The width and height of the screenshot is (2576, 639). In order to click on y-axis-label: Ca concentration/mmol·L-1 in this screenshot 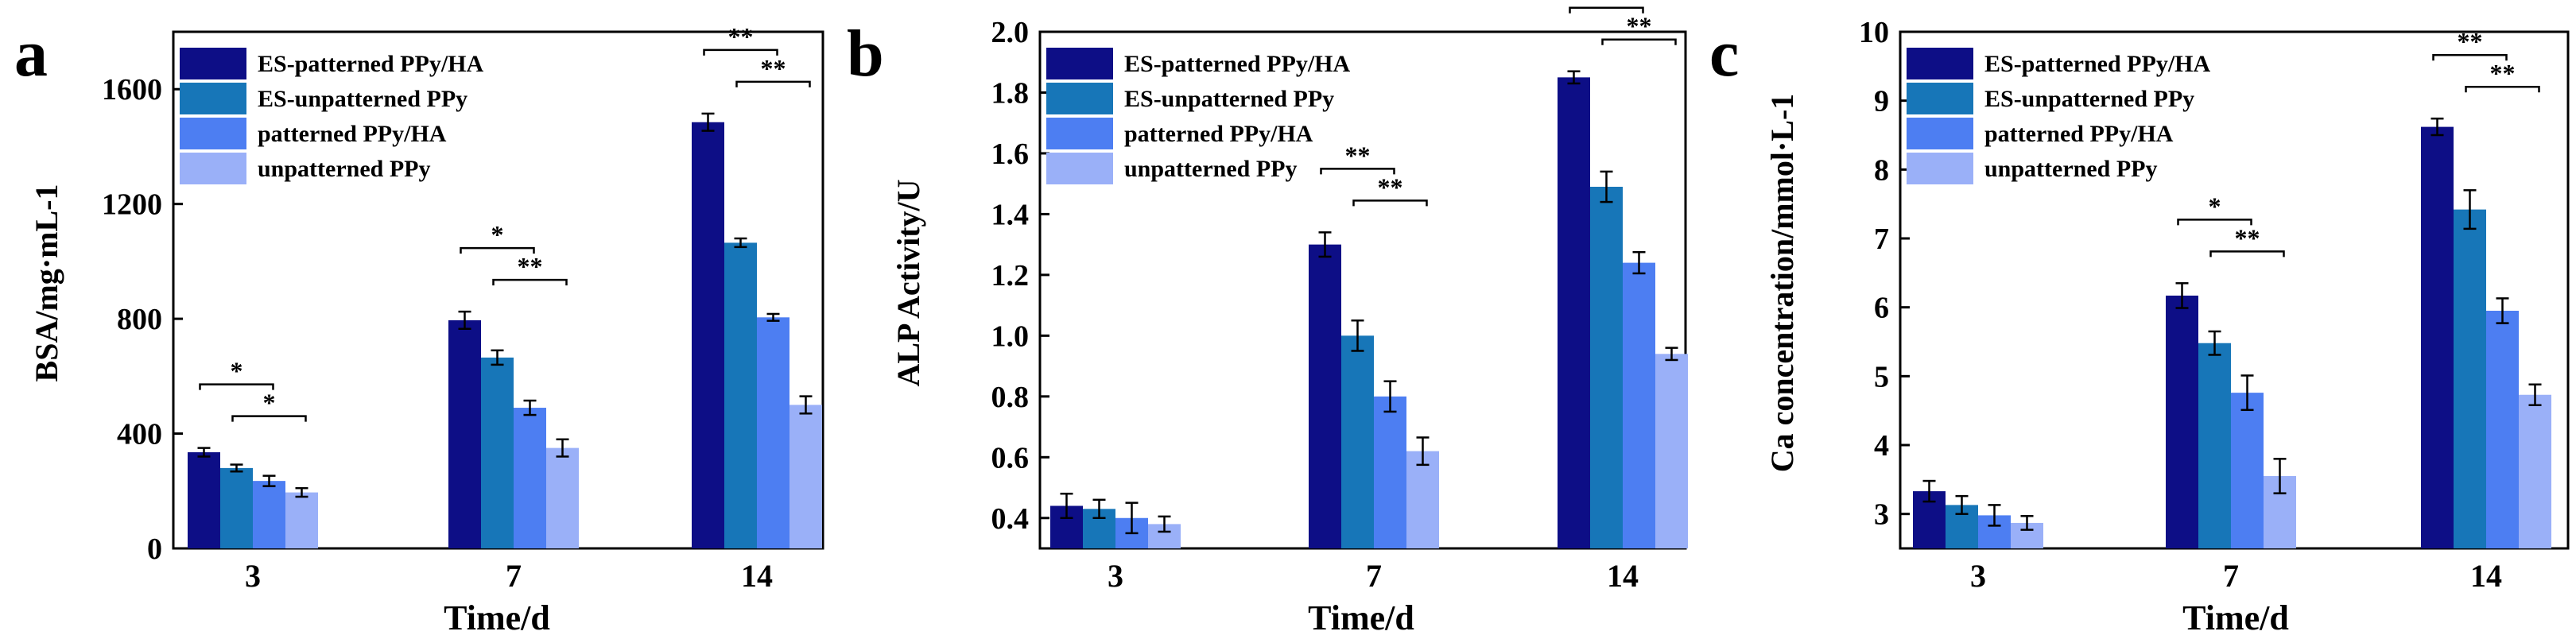, I will do `click(1782, 283)`.